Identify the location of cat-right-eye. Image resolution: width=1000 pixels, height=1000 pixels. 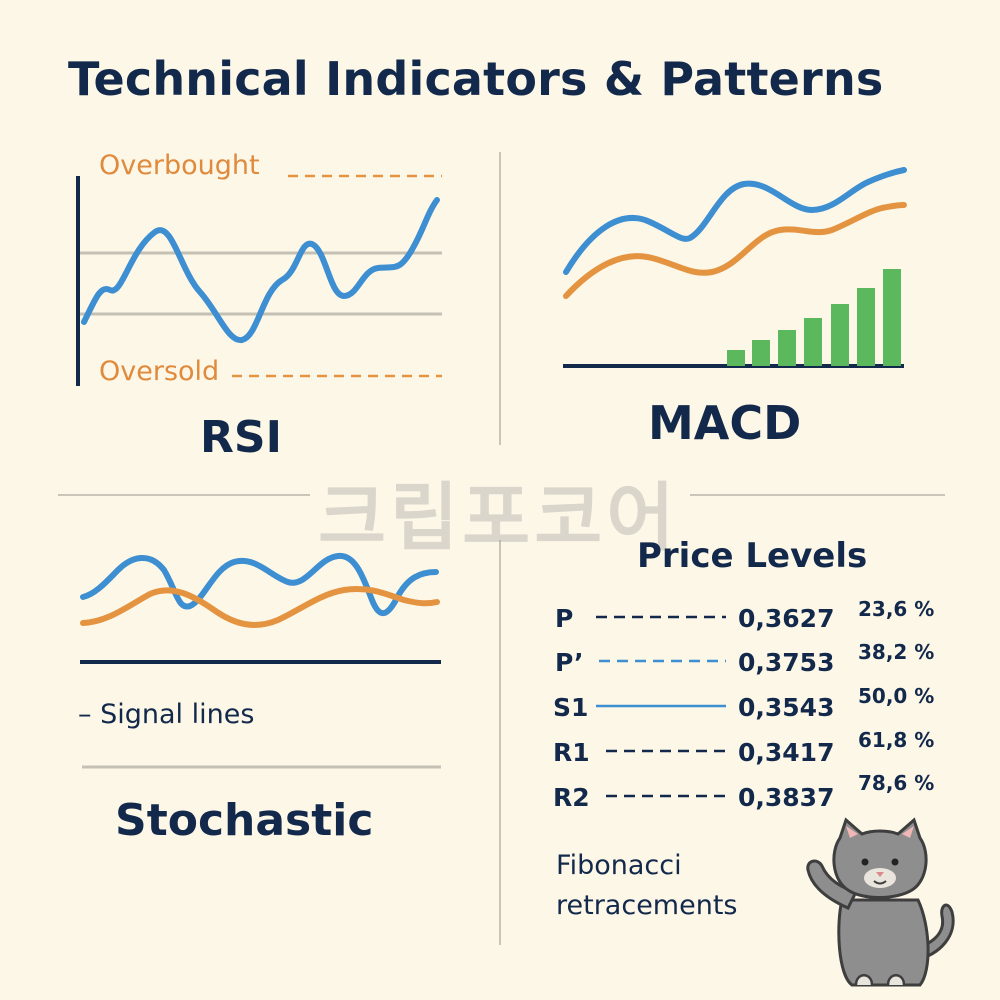
(895, 862).